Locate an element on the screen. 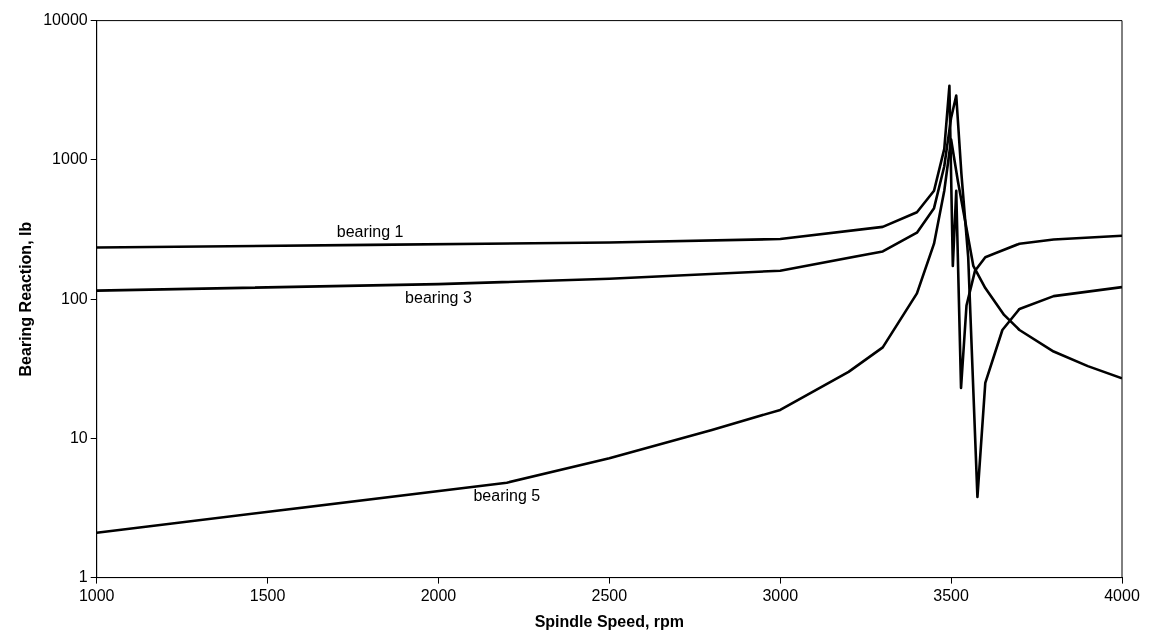  x-tick-label: 4000 is located at coordinates (1122, 595).